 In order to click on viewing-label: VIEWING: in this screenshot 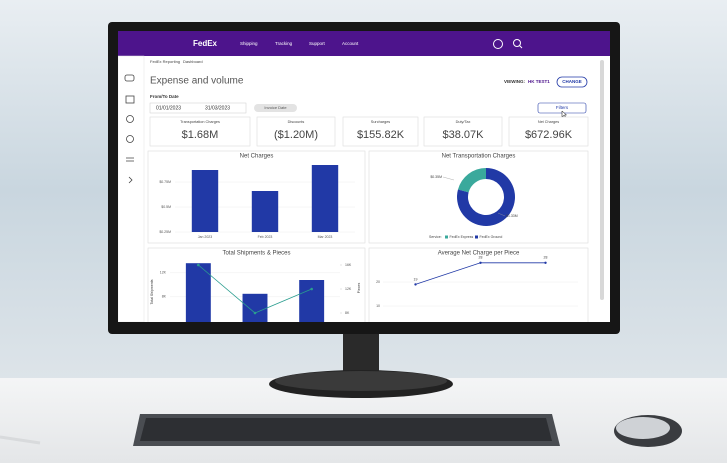, I will do `click(515, 81)`.